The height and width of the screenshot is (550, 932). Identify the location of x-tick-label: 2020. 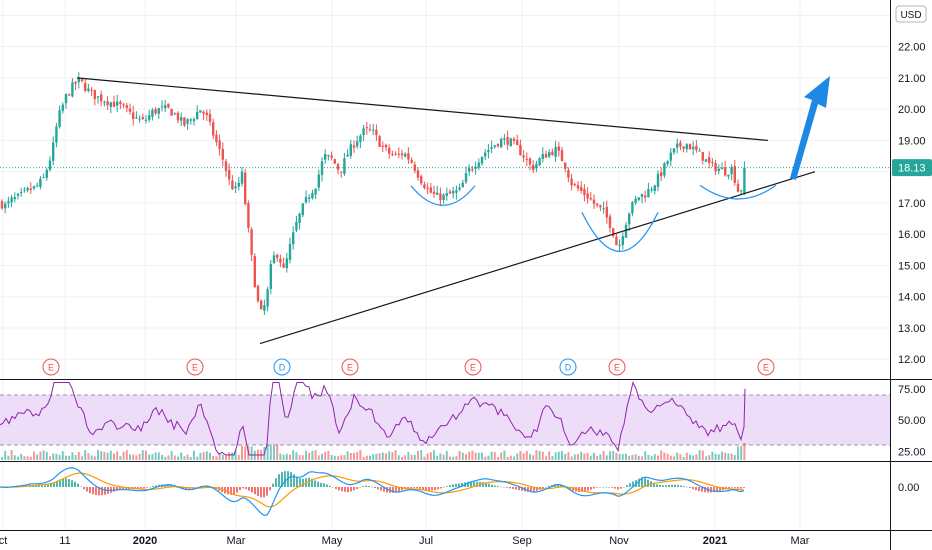
(145, 541).